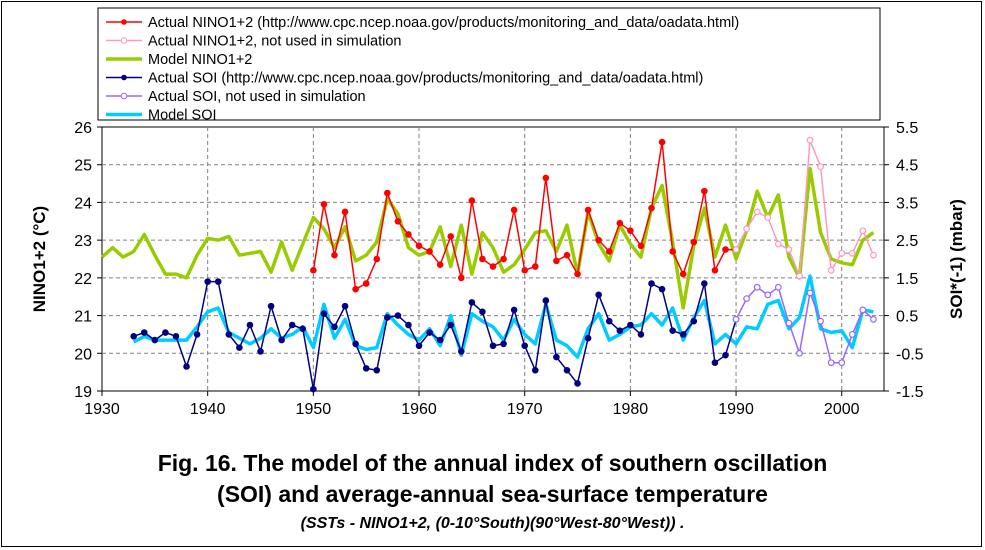 This screenshot has height=550, width=985. Describe the element at coordinates (907, 166) in the screenshot. I see `y-right-tick-label: 4.5` at that location.